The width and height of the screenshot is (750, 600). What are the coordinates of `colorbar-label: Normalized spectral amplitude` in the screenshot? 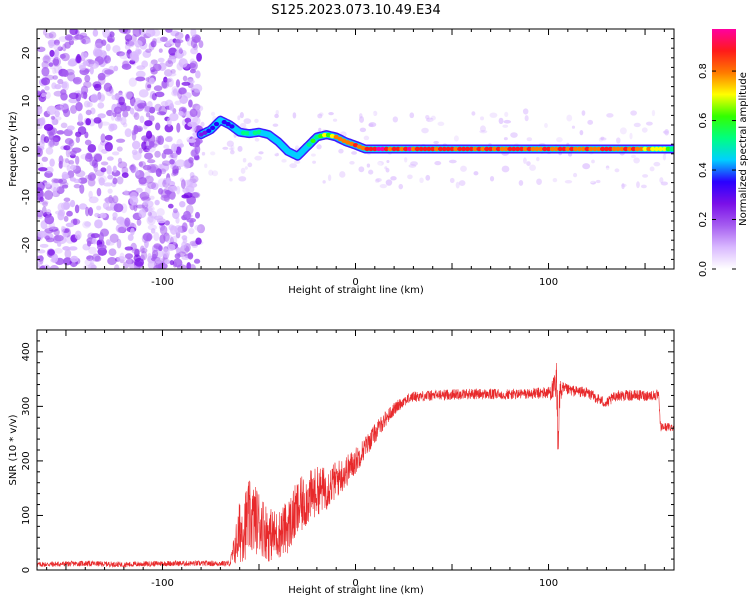 It's located at (743, 149).